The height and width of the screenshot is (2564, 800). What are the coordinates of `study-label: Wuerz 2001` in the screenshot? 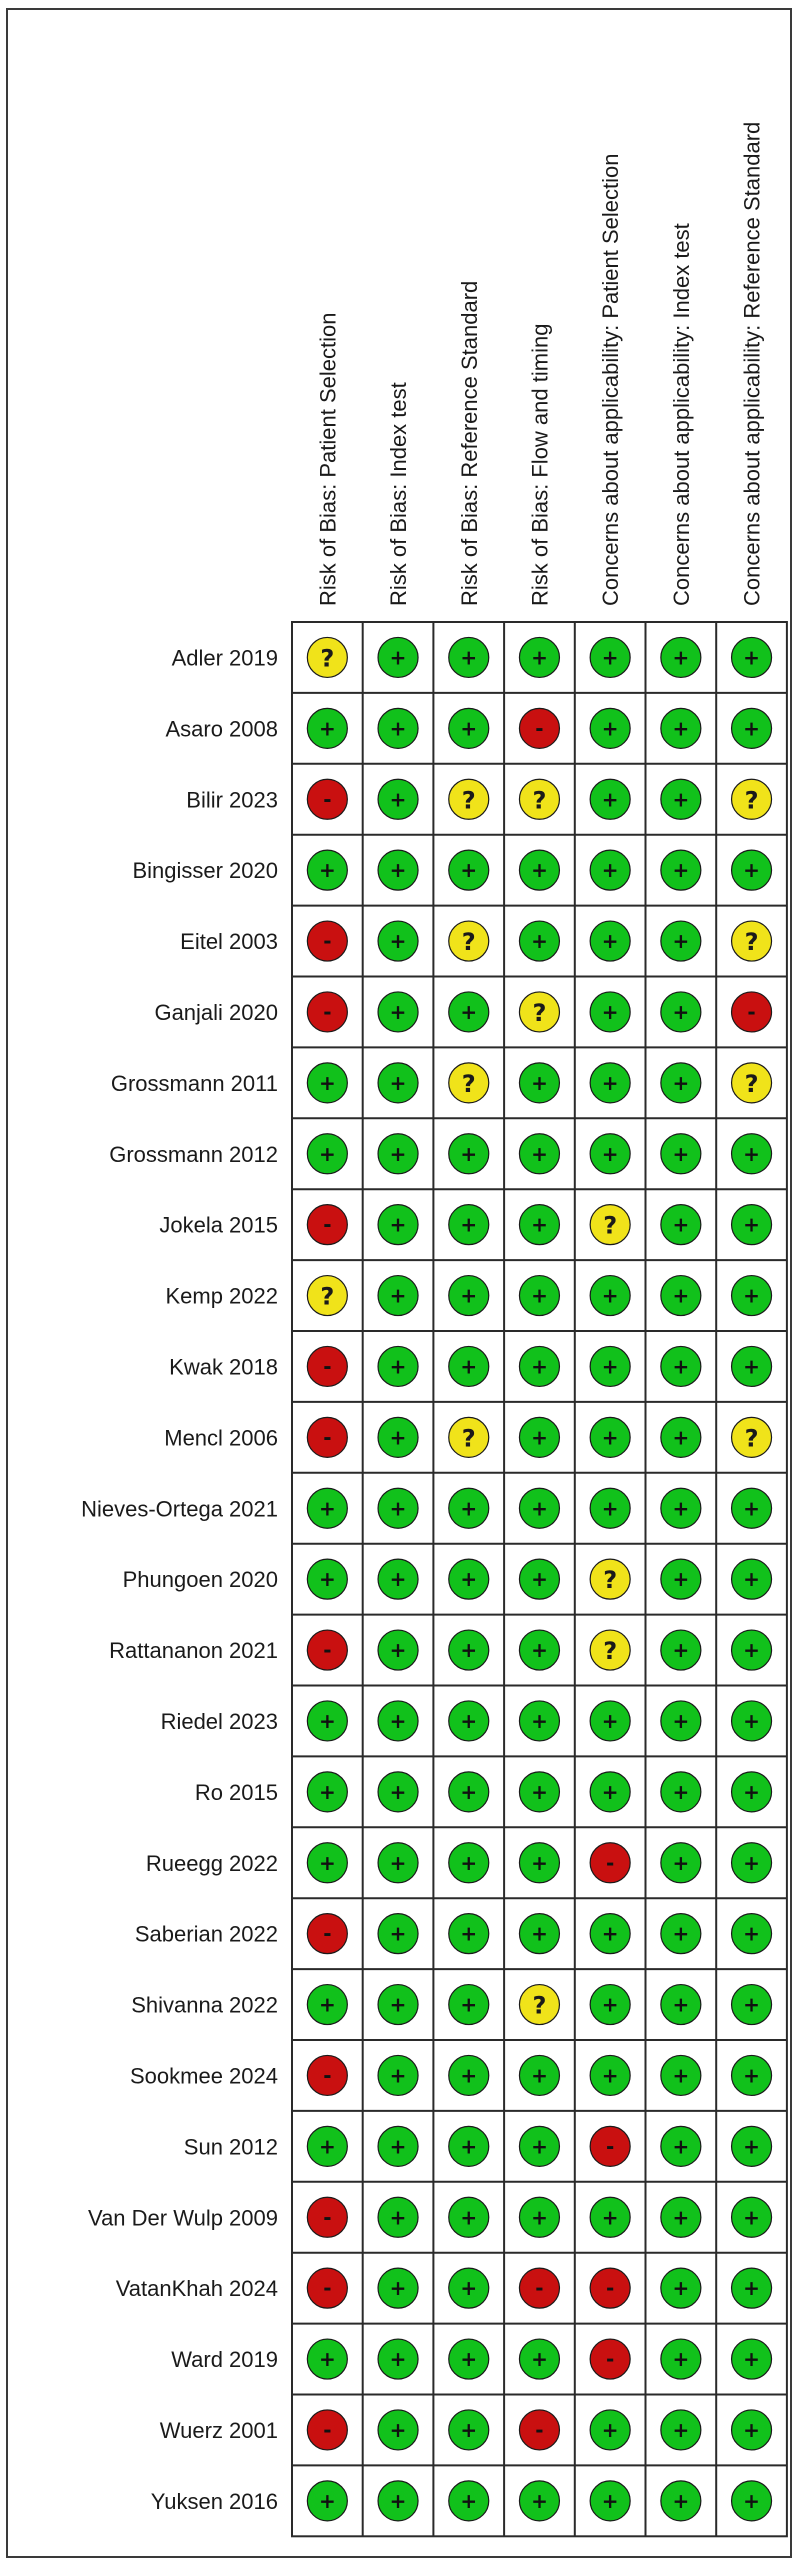 It's located at (219, 2430).